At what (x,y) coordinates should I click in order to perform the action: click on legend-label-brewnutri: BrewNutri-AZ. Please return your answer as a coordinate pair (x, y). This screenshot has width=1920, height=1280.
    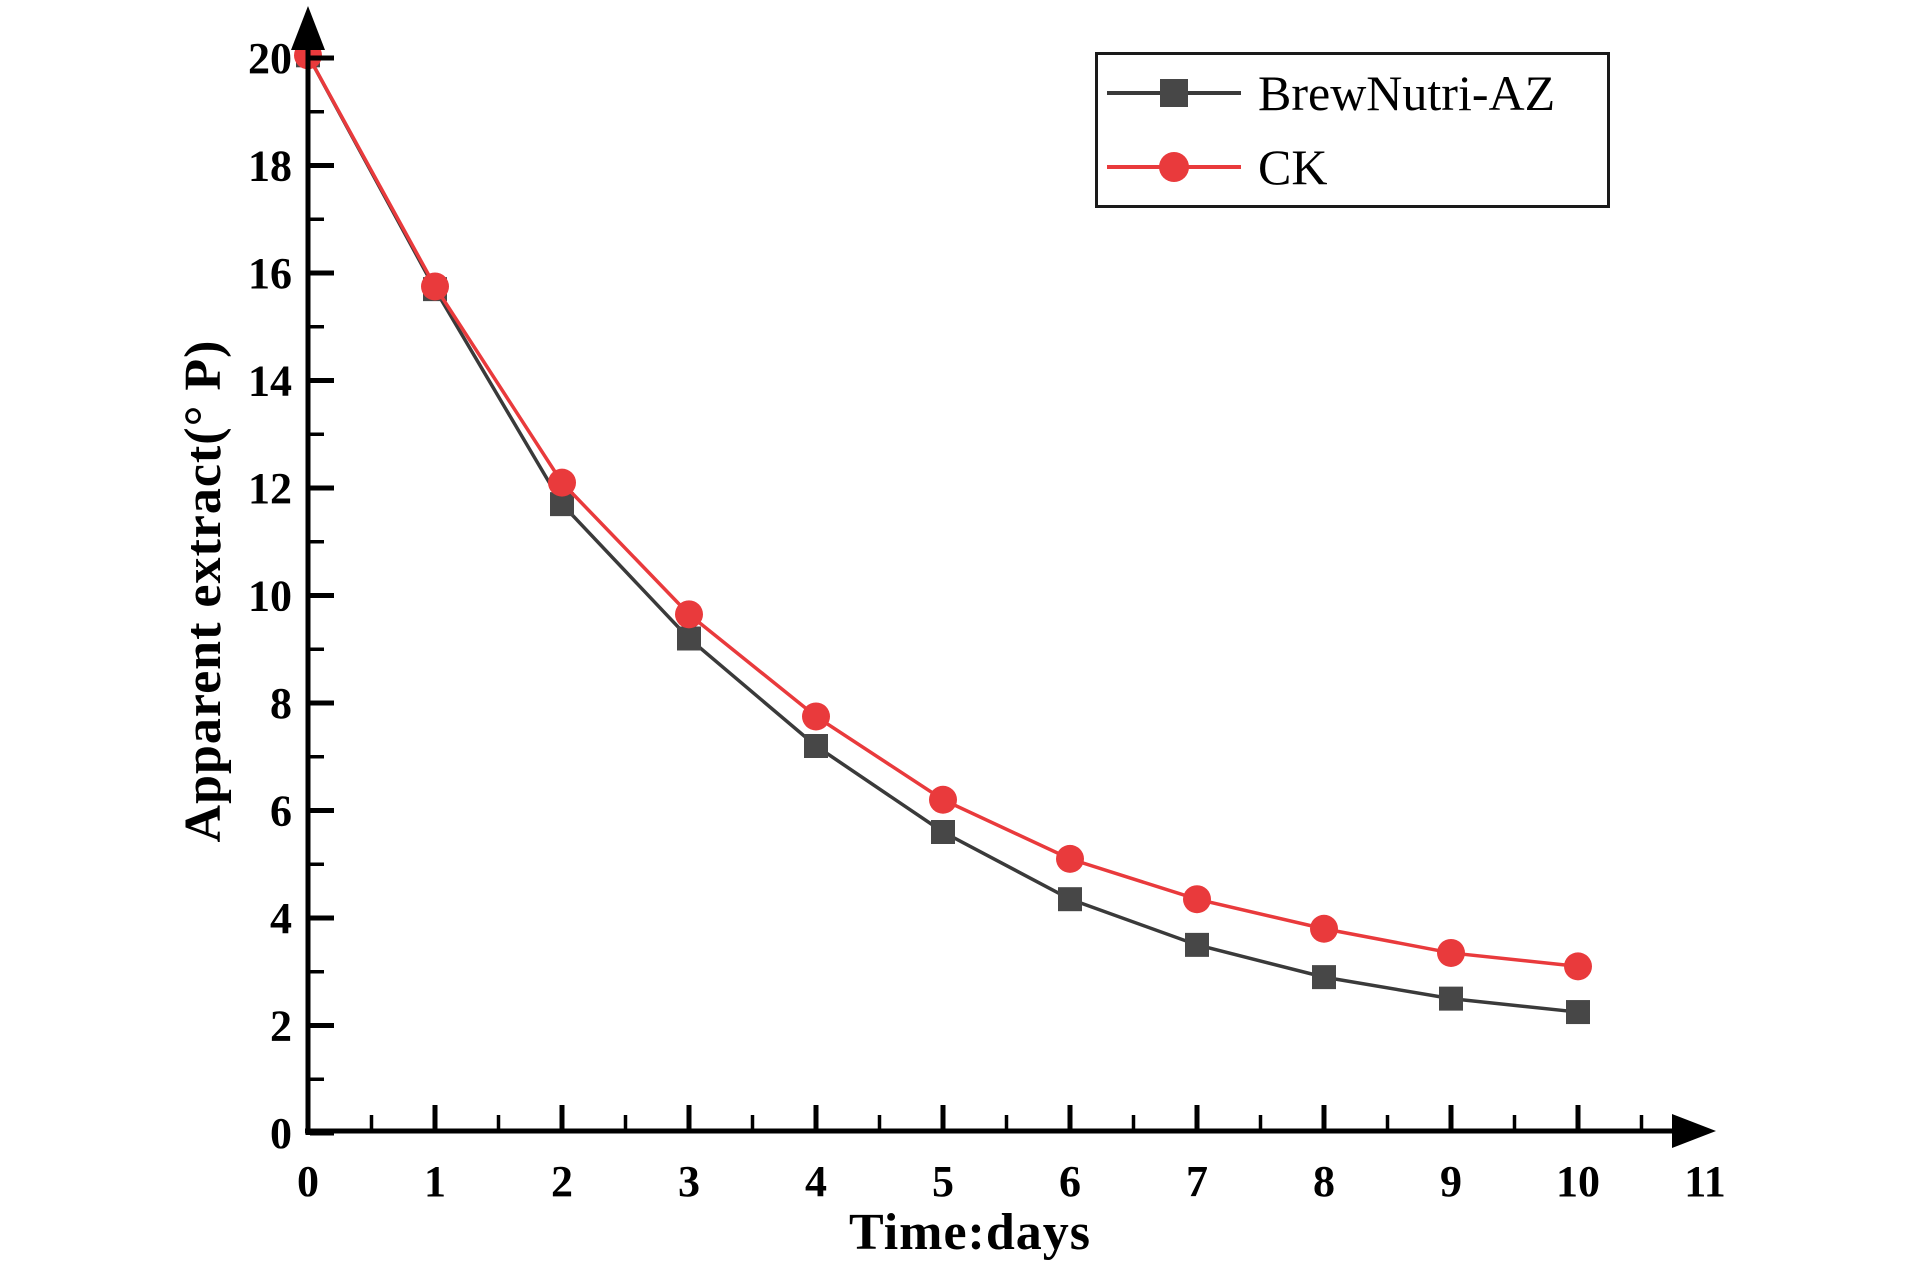
    Looking at the image, I should click on (1407, 93).